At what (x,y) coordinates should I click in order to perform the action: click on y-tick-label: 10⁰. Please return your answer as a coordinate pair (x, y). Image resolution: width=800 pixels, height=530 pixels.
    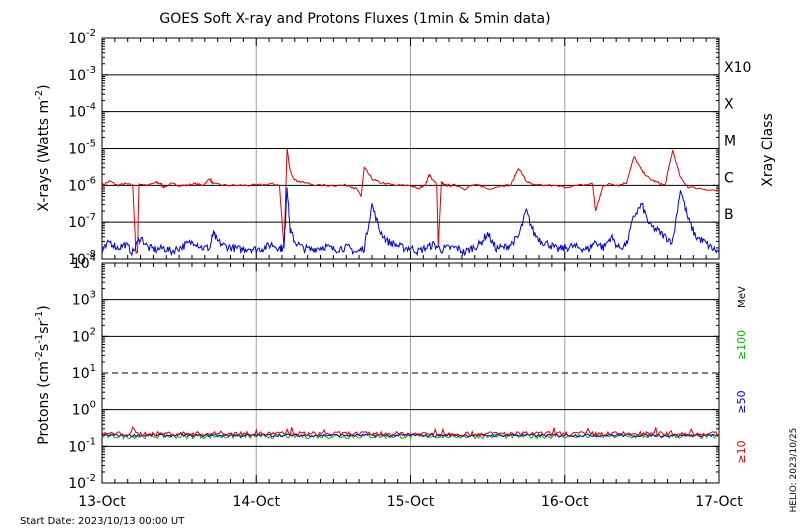
    Looking at the image, I should click on (84, 409).